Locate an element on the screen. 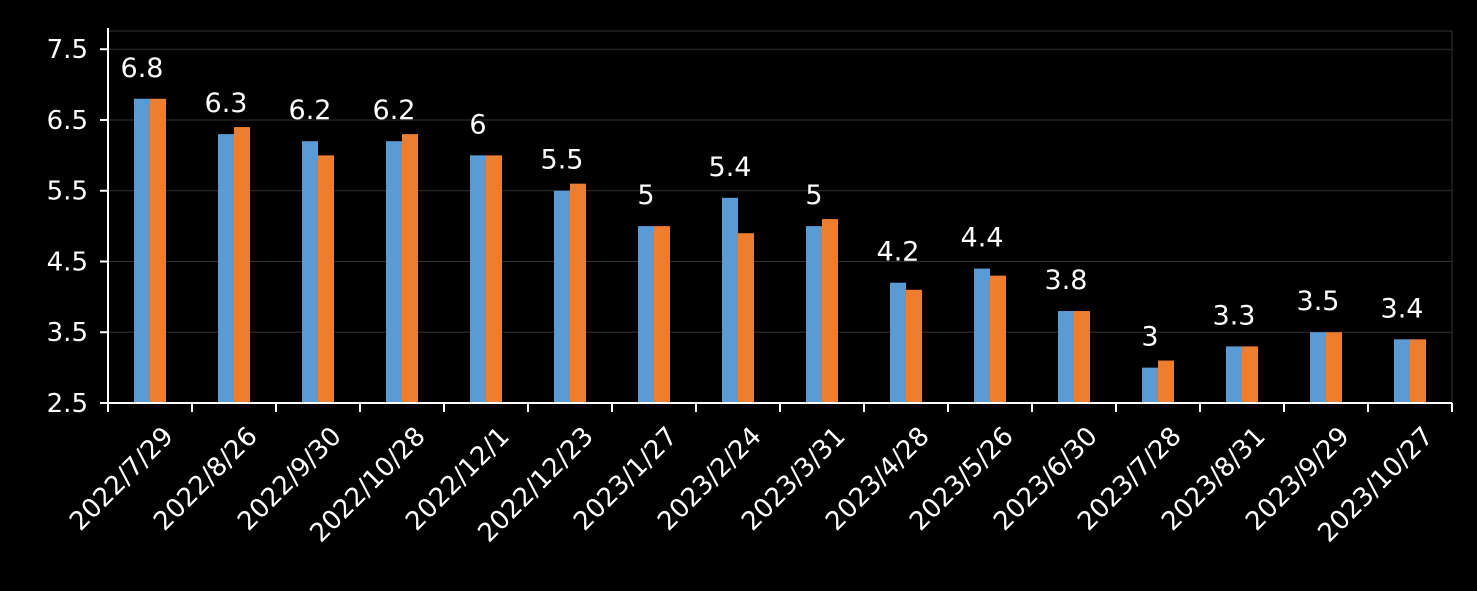  data-label: 3.3 is located at coordinates (1234, 315).